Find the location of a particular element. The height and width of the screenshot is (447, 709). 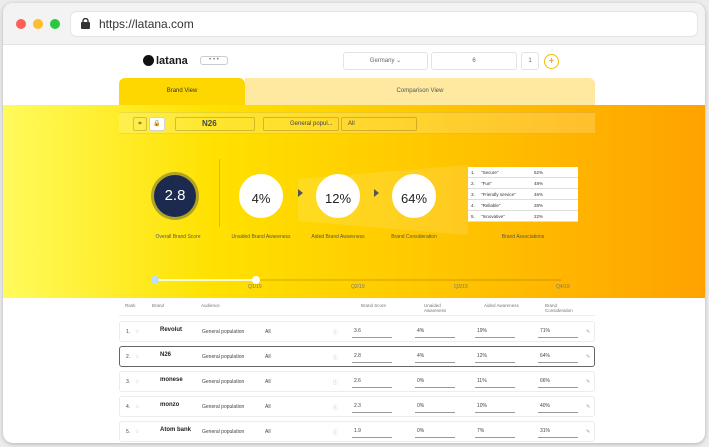

rank-cell: 1. is located at coordinates (128, 332).